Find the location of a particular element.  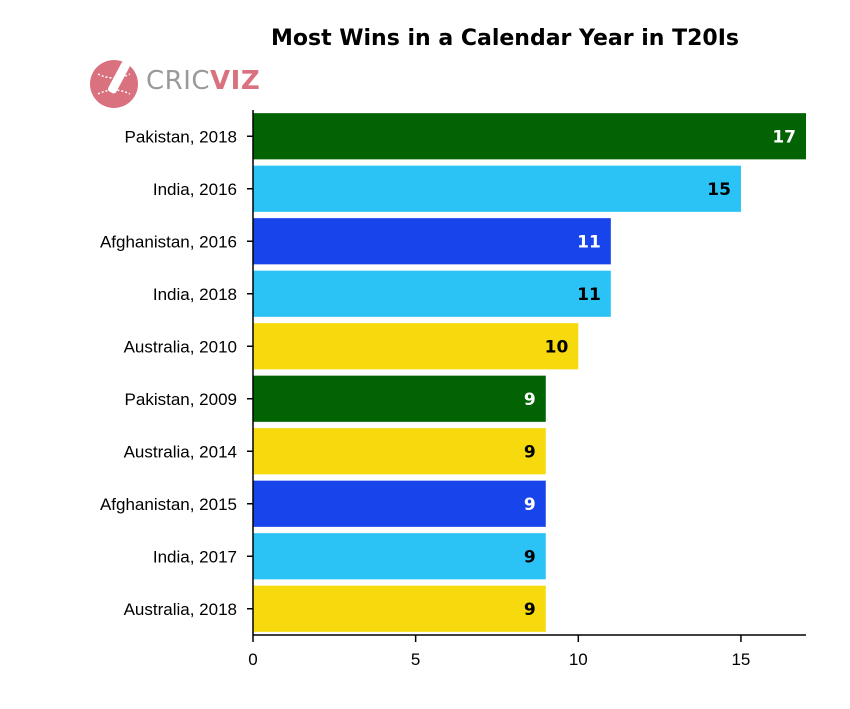

bar-value-label: 17 is located at coordinates (784, 137).